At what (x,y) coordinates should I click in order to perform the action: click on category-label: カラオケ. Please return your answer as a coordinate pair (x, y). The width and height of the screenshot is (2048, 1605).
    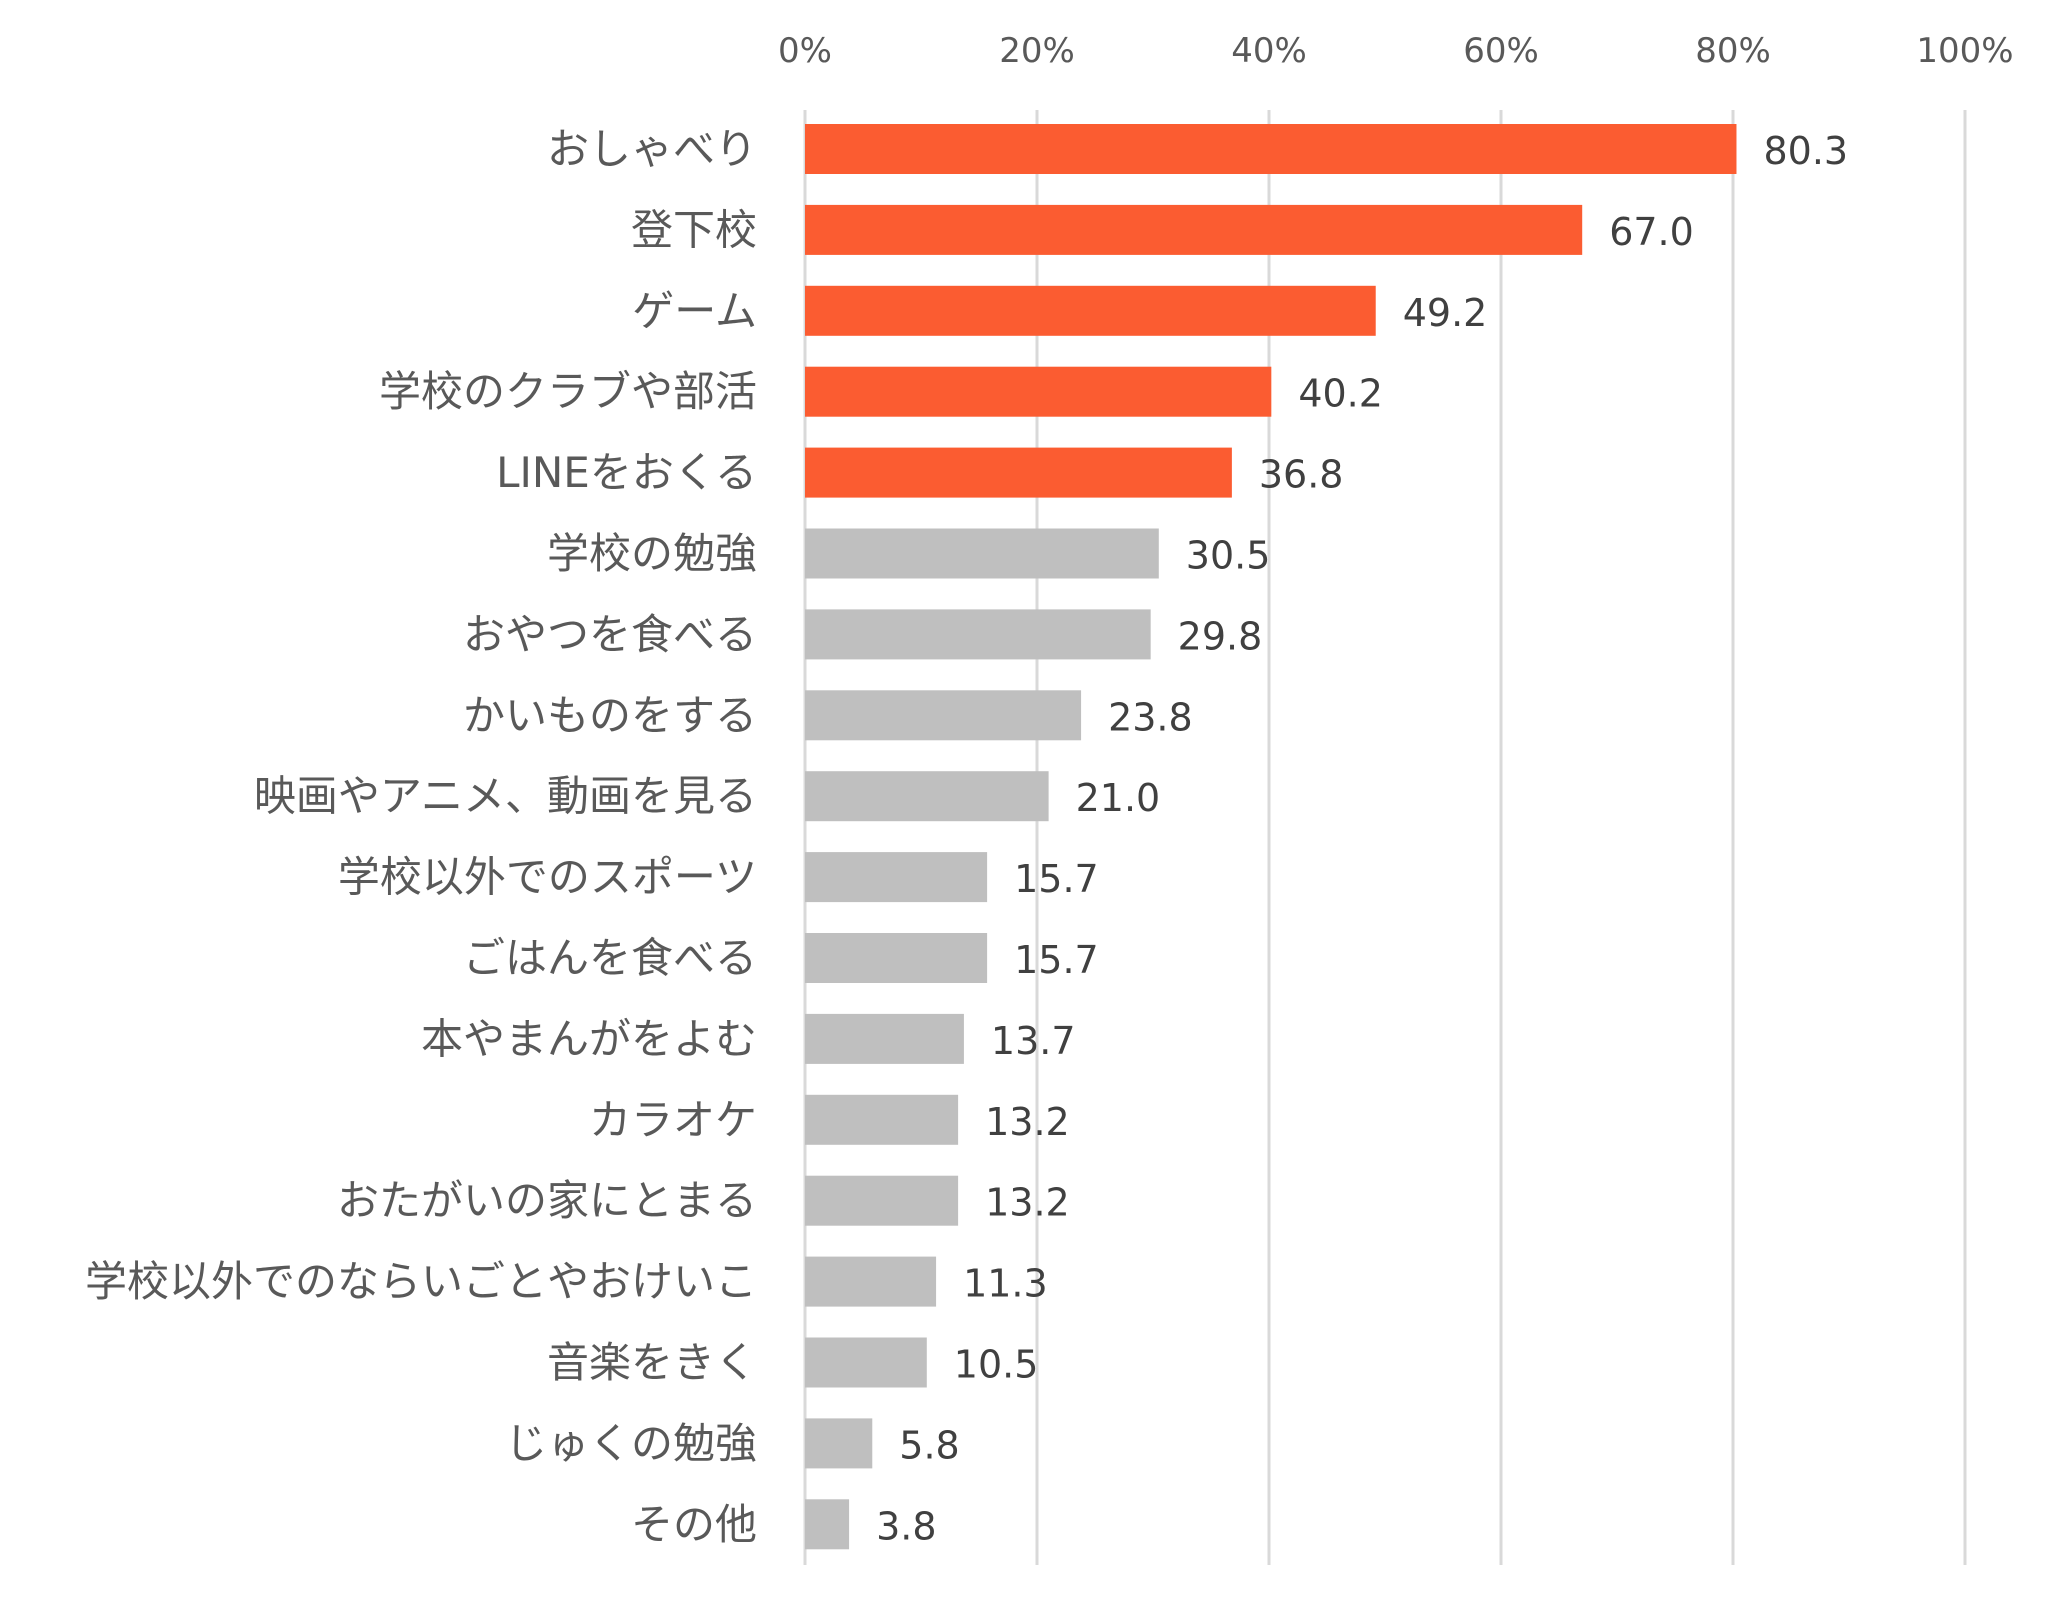
    Looking at the image, I should click on (673, 1119).